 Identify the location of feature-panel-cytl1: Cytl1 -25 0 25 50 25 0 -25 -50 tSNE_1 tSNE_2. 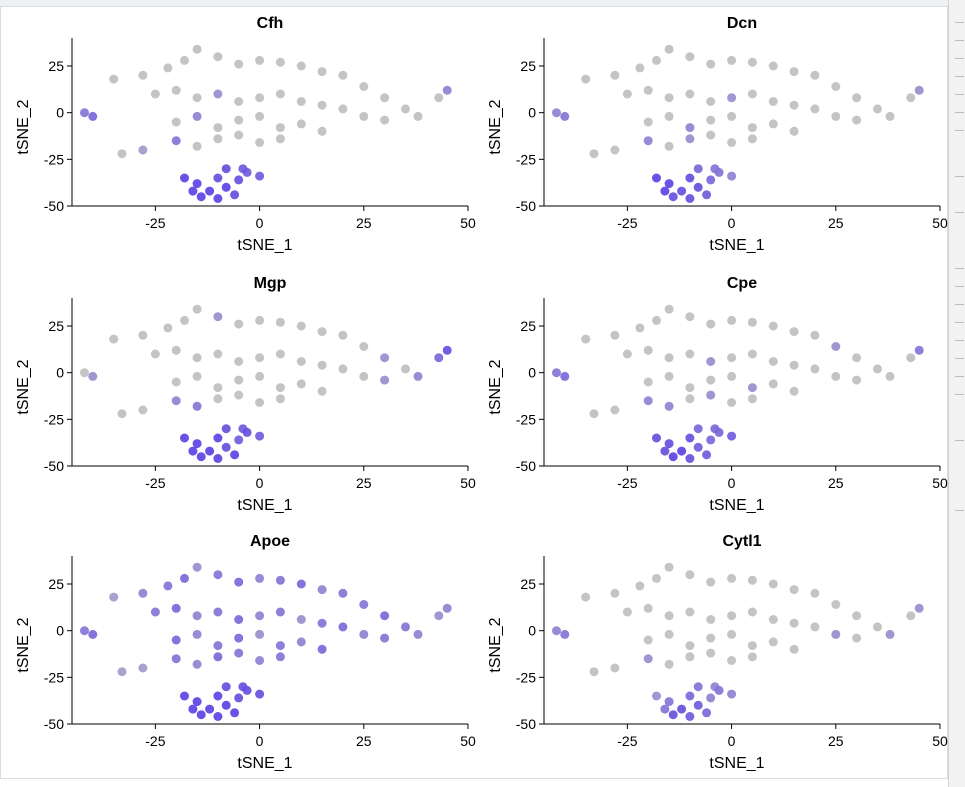
(717, 652).